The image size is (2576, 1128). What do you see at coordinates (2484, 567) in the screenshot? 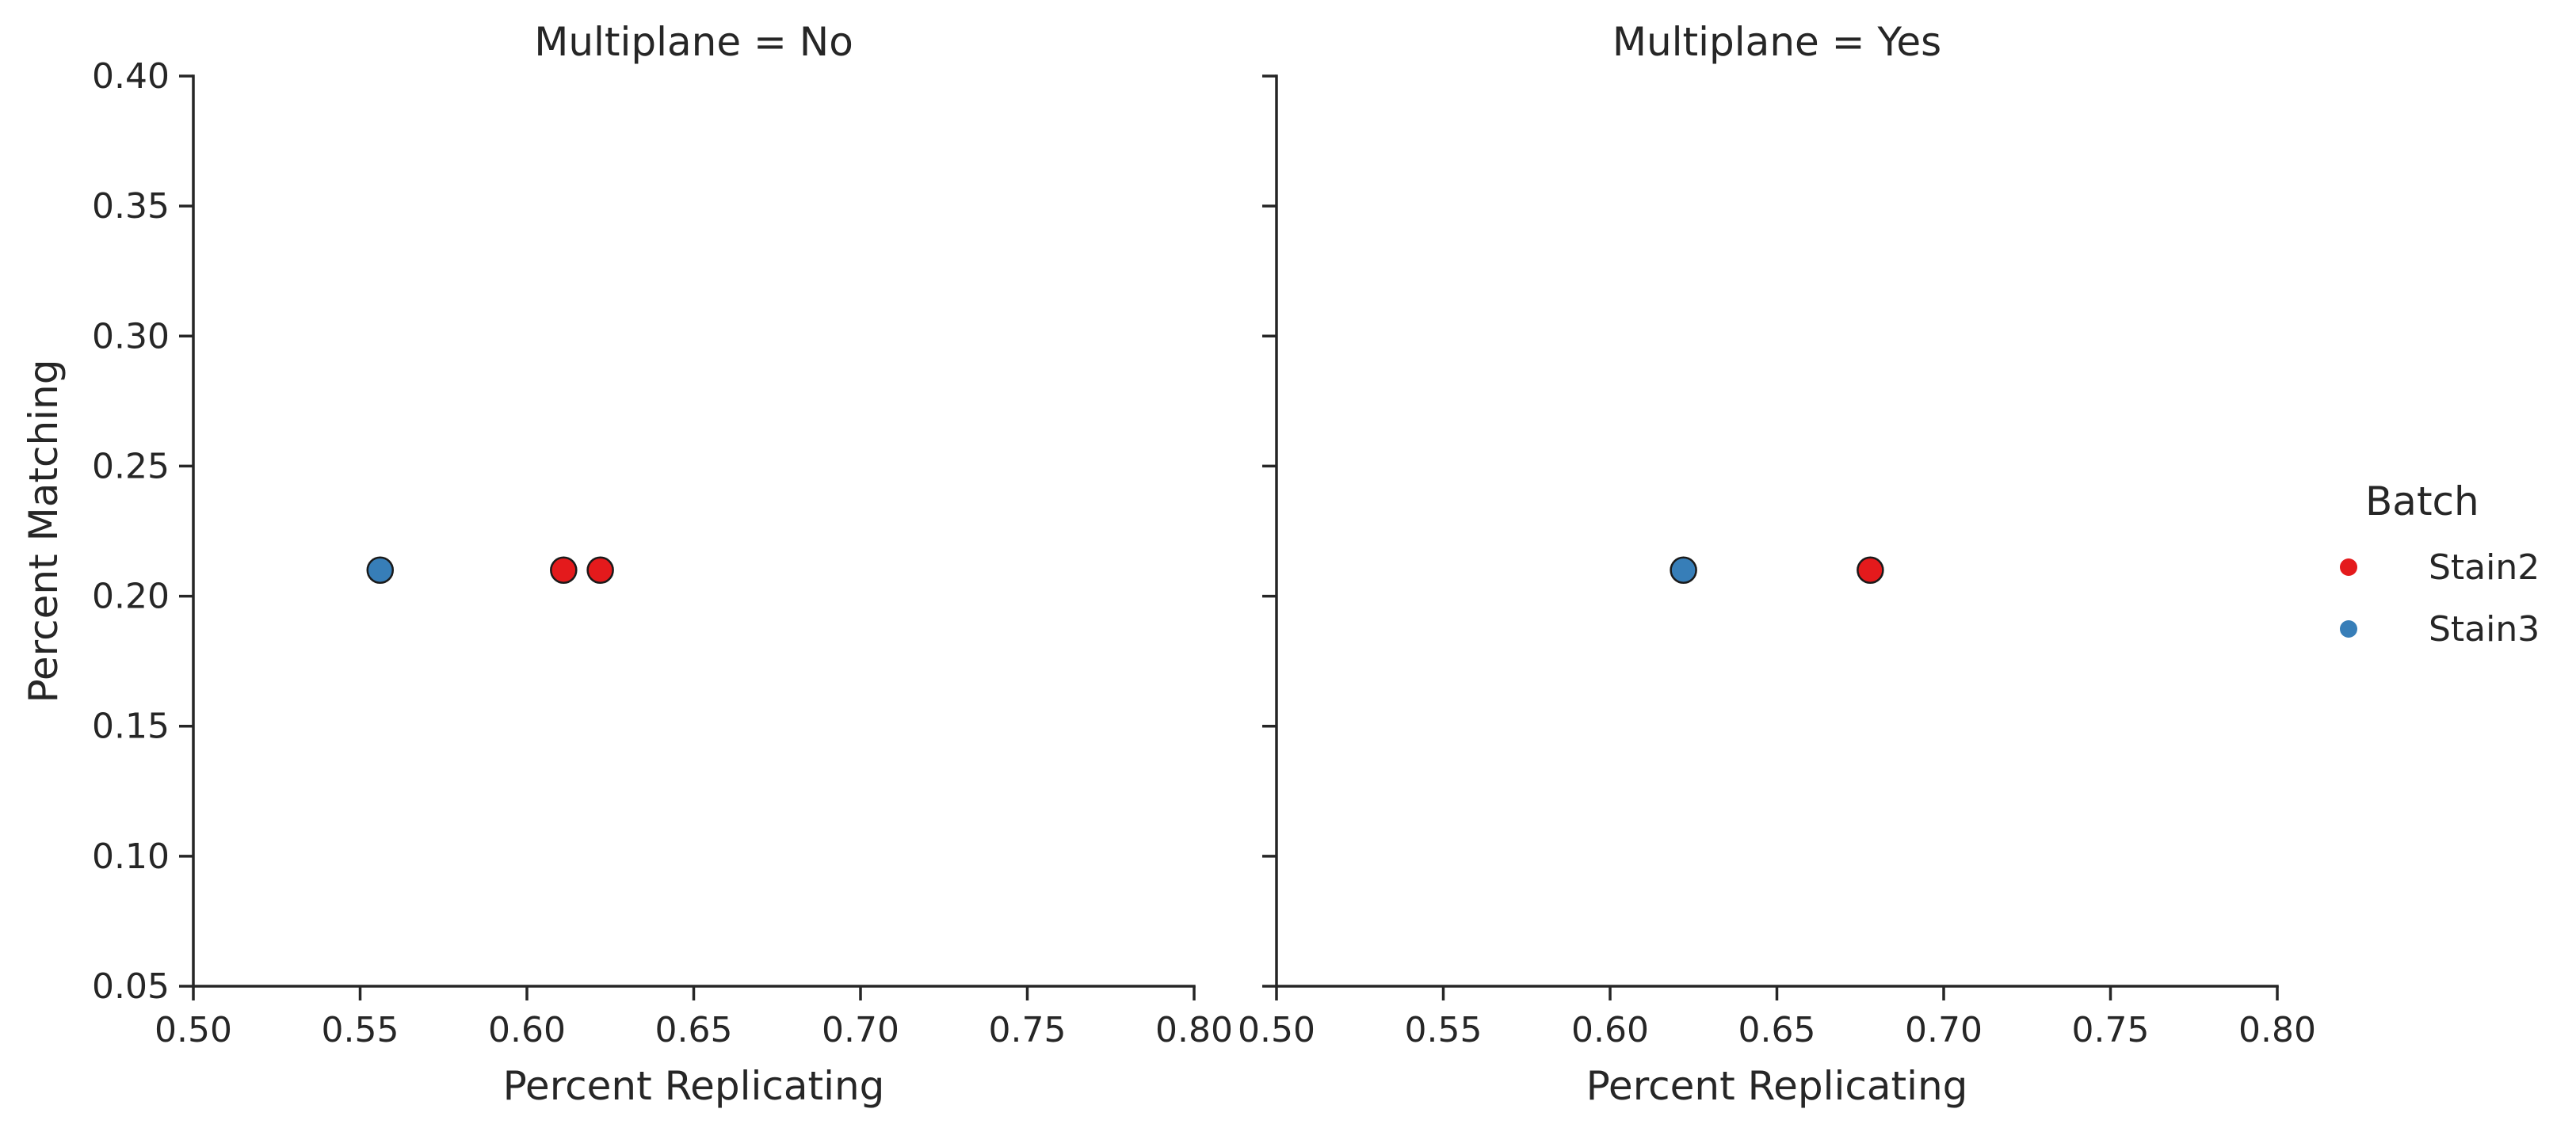
I see `legend-label-stain2: Stain2` at bounding box center [2484, 567].